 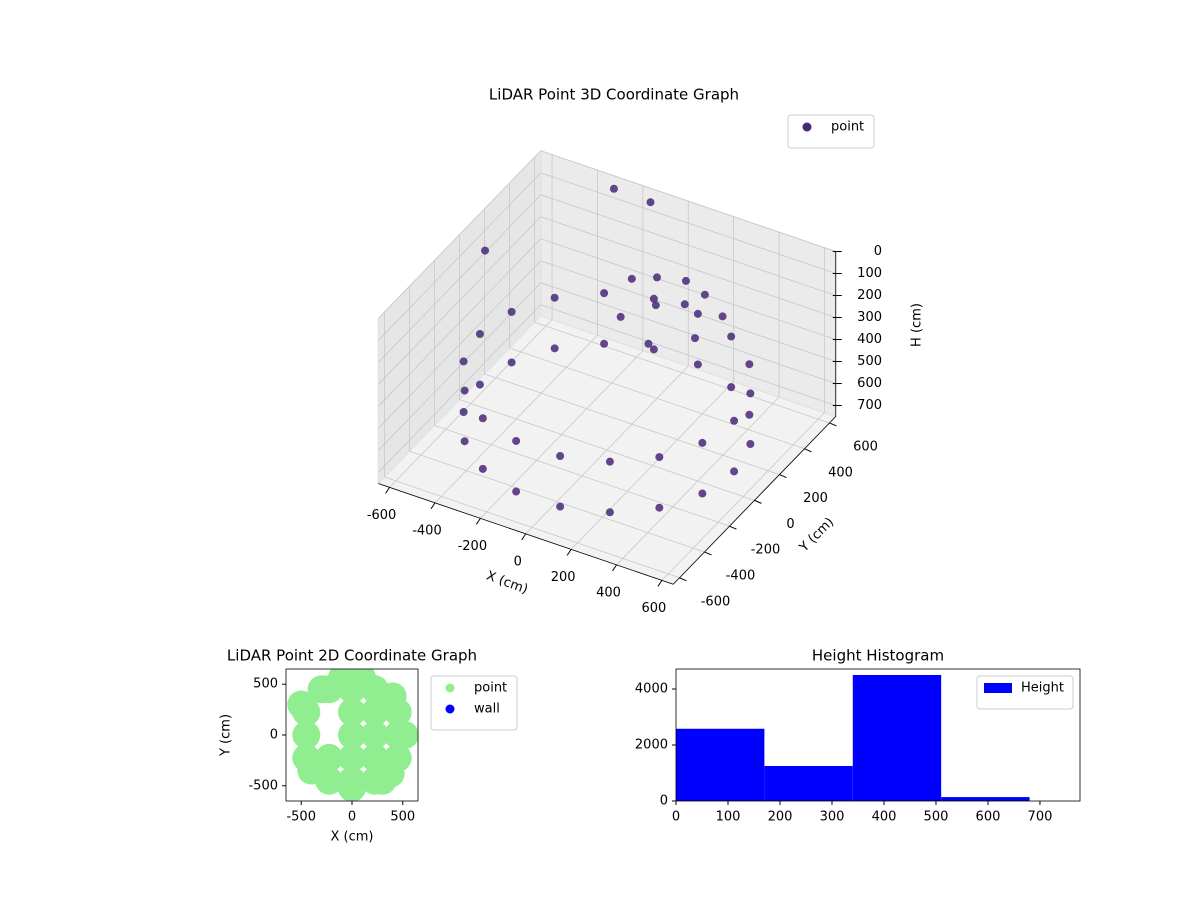 What do you see at coordinates (487, 709) in the screenshot?
I see `legend-label: wall` at bounding box center [487, 709].